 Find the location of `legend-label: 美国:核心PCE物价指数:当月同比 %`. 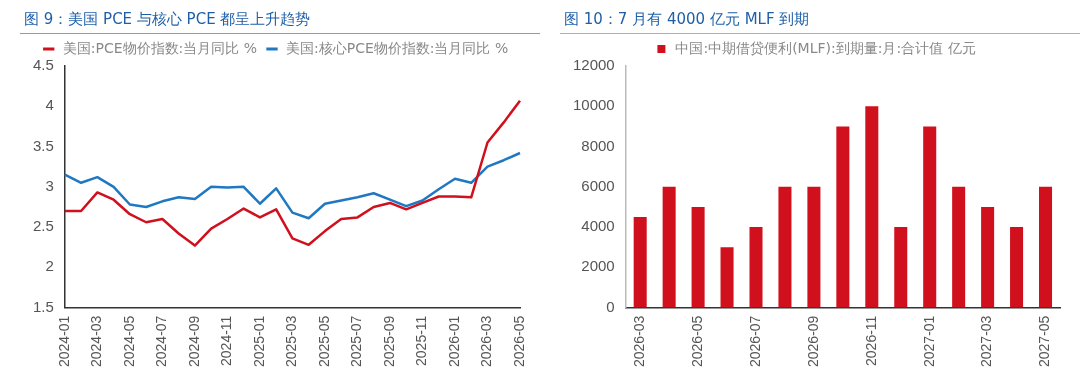

legend-label: 美国:核心PCE物价指数:当月同比 % is located at coordinates (397, 47).